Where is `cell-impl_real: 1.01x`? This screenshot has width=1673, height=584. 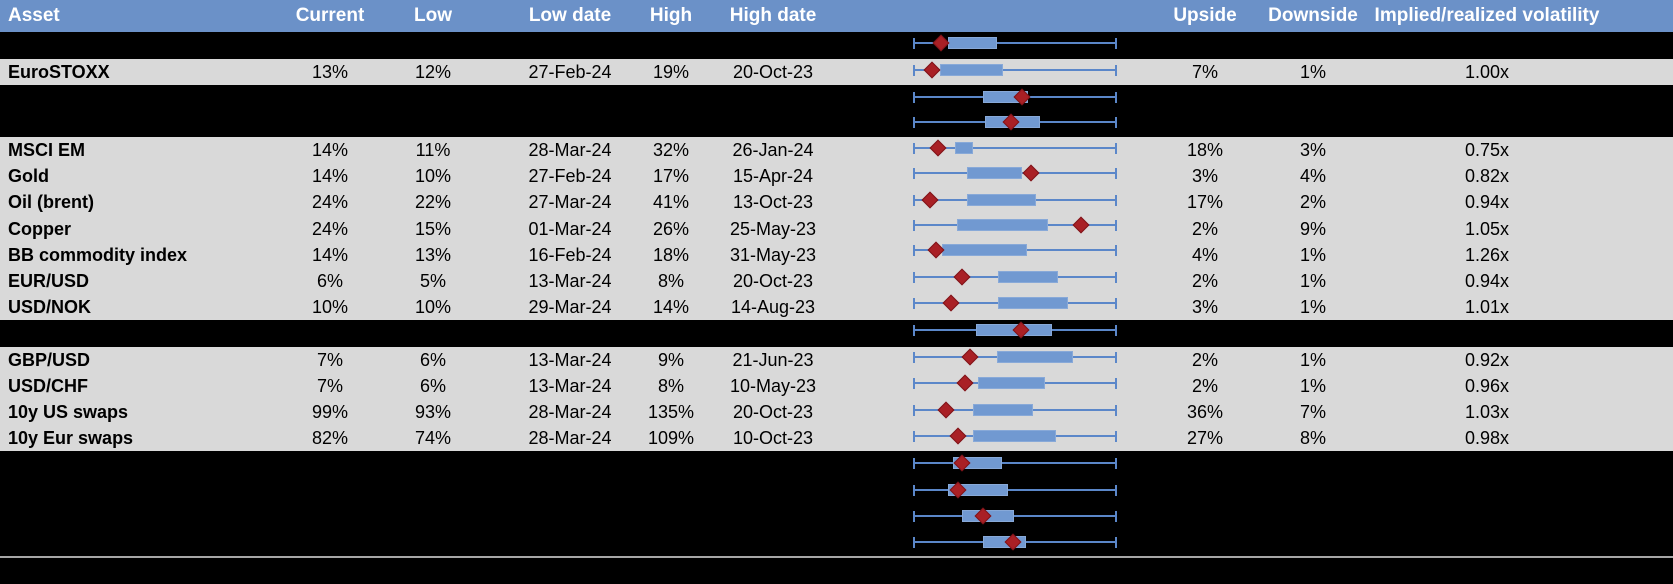
cell-impl_real: 1.01x is located at coordinates (1487, 307).